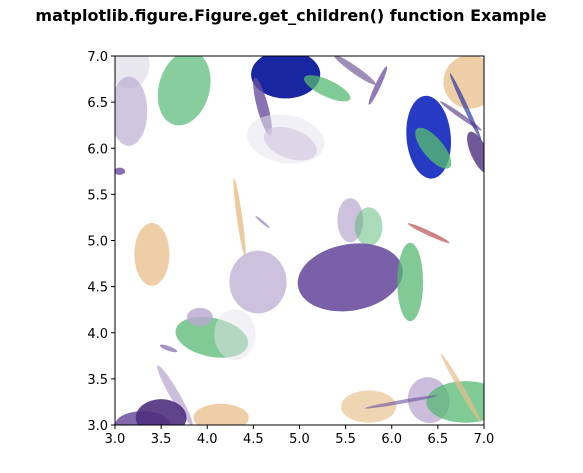  What do you see at coordinates (345, 439) in the screenshot?
I see `x-tick-label: 5.5` at bounding box center [345, 439].